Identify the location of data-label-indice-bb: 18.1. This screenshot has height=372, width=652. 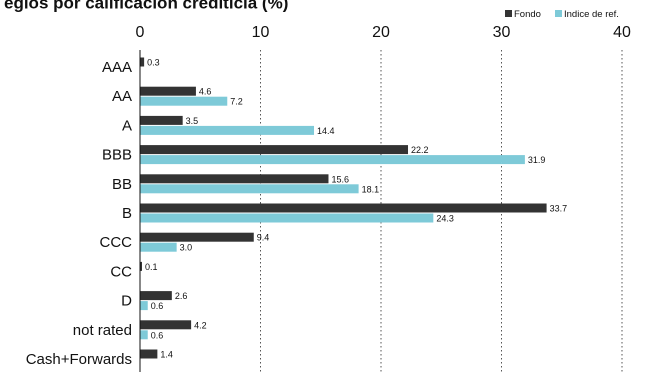
(371, 189).